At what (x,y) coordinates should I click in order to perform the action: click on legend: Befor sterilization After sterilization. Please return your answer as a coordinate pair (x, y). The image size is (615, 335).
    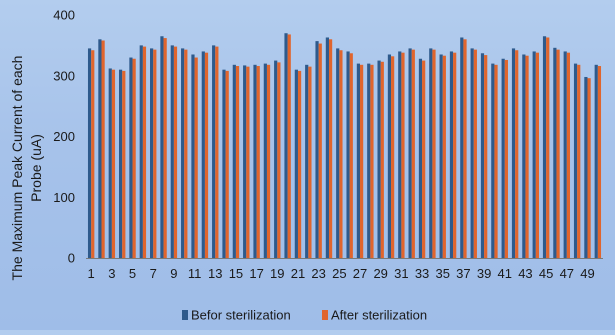
    Looking at the image, I should click on (304, 315).